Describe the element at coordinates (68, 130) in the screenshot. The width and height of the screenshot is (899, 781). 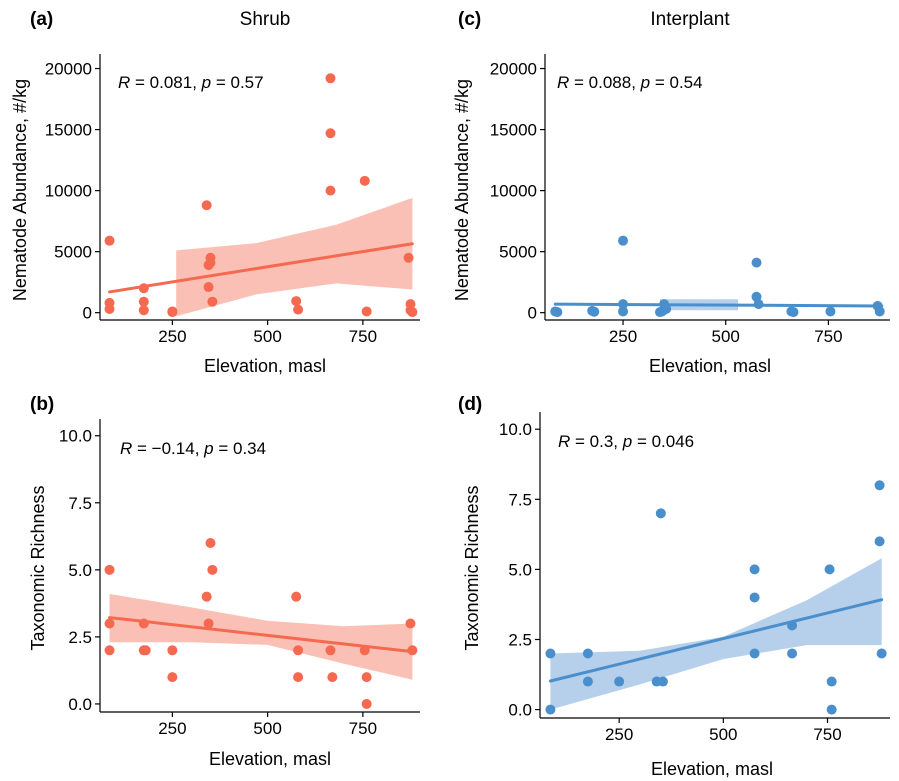
I see `y-tick-label: 15000` at that location.